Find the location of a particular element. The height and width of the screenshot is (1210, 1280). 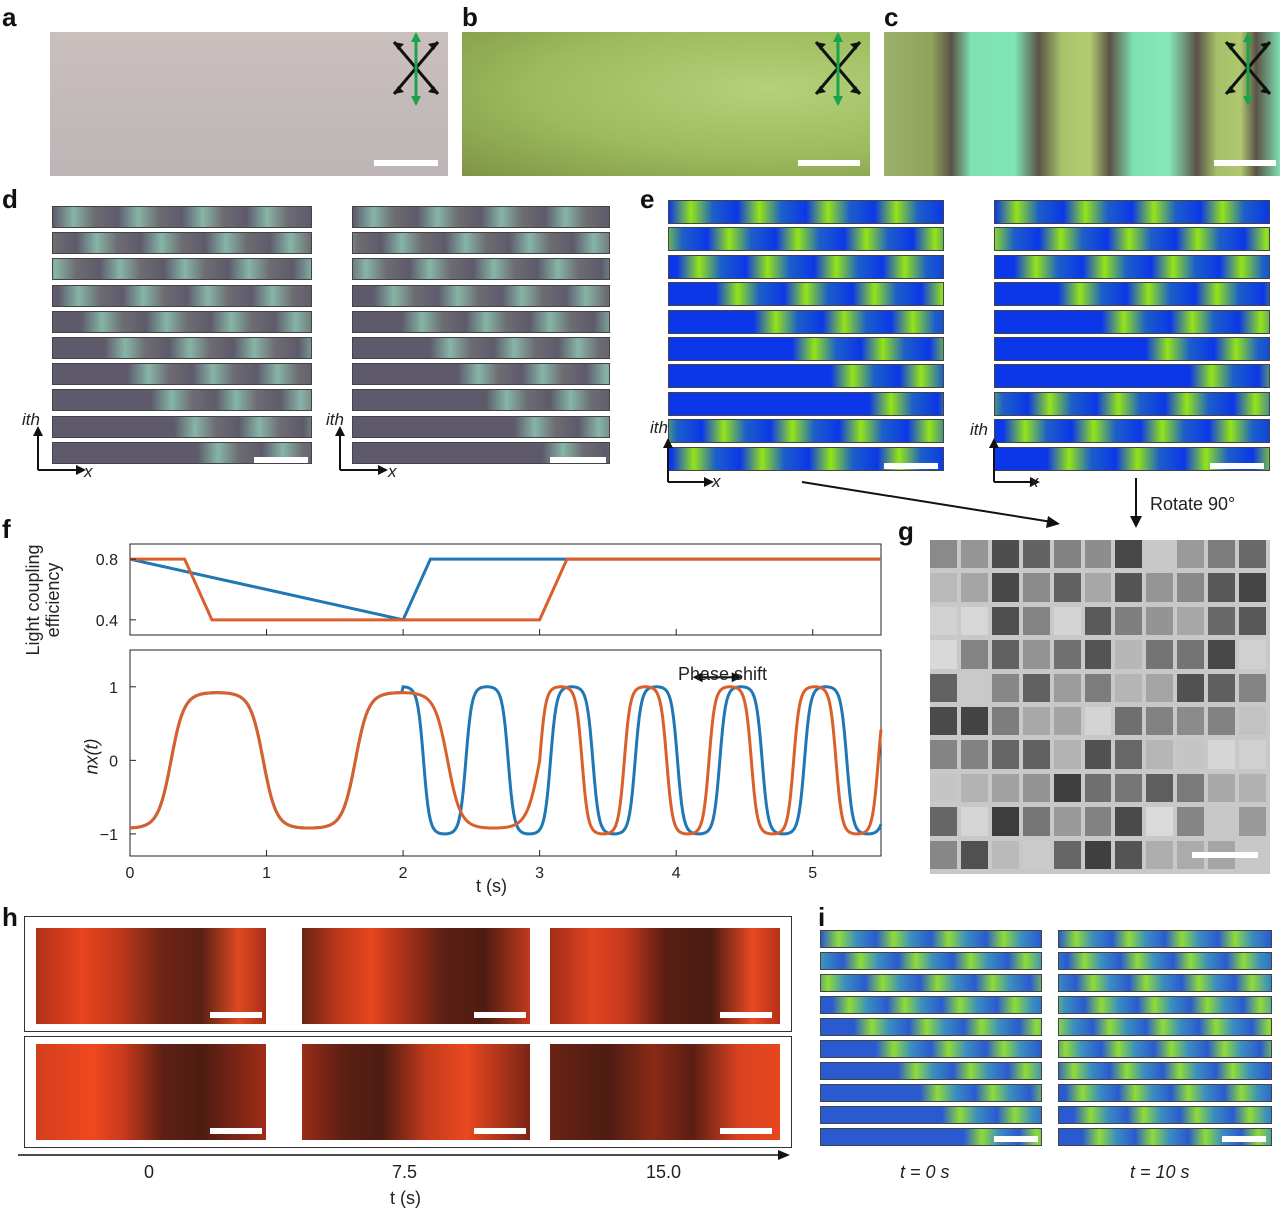

micrograph-a is located at coordinates (249, 104).